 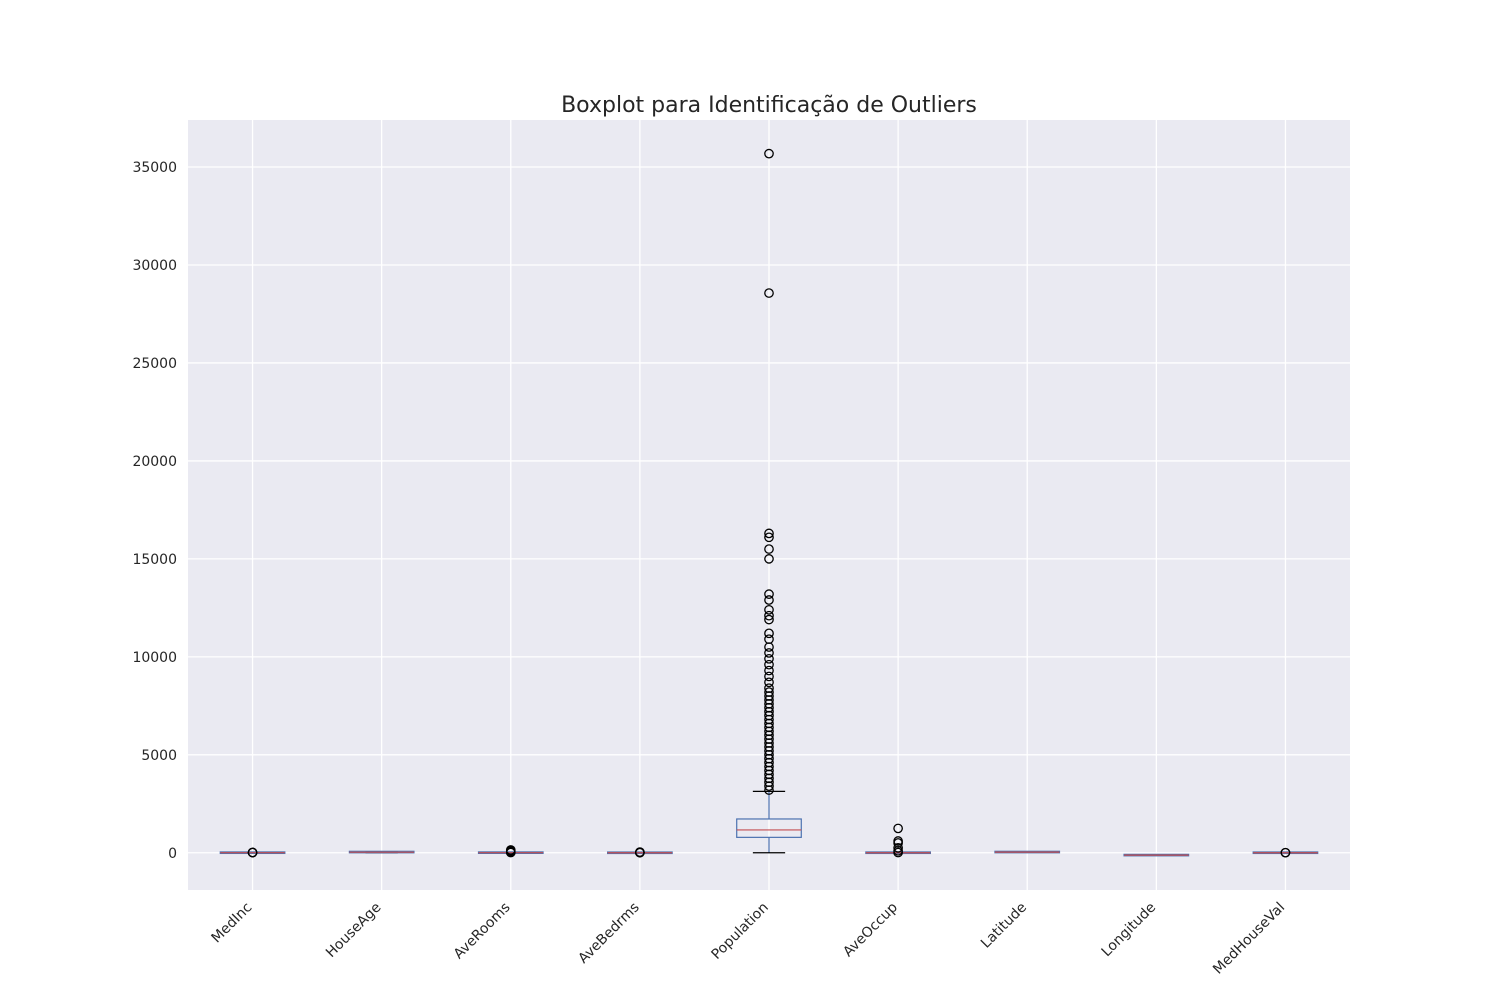 I want to click on box-iqr, so click(x=769, y=828).